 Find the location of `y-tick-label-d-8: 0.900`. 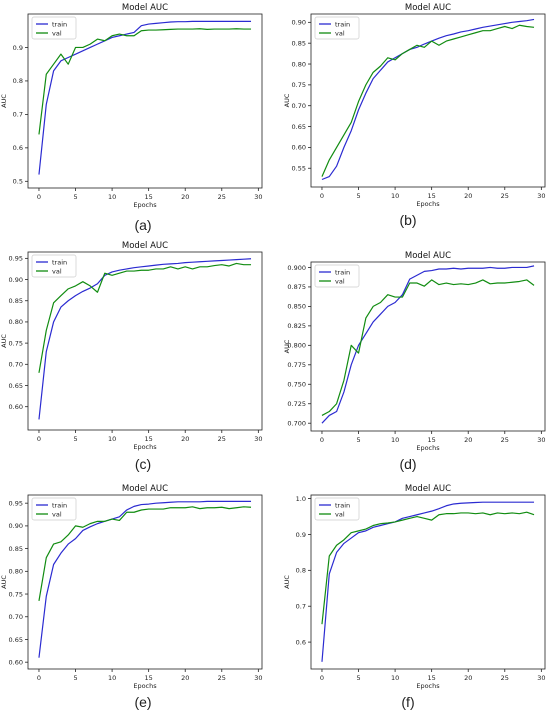

y-tick-label-d-8: 0.900 is located at coordinates (296, 268).